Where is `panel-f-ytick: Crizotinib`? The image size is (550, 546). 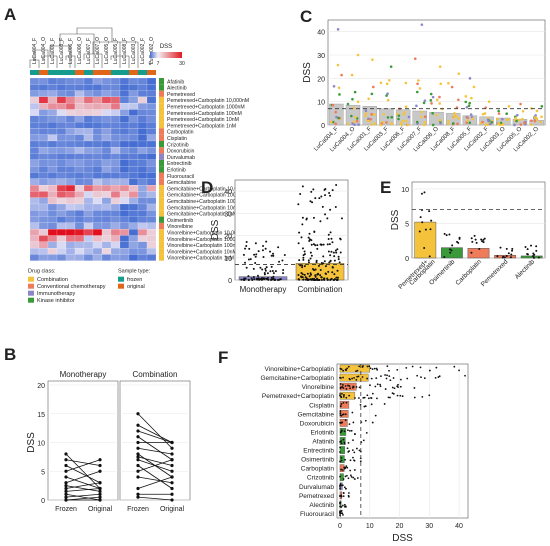 panel-f-ytick: Crizotinib is located at coordinates (320, 478).